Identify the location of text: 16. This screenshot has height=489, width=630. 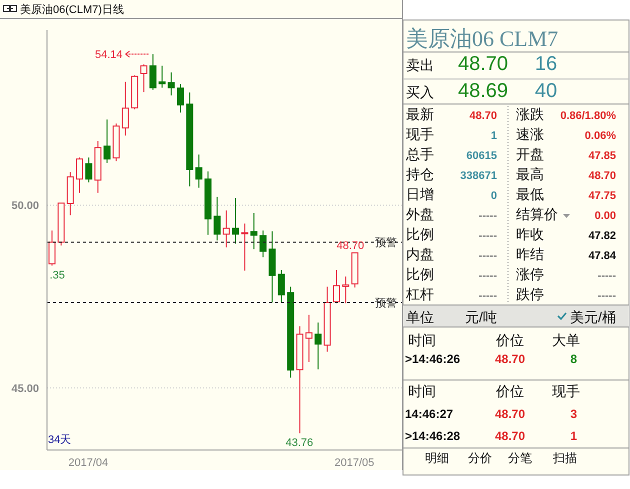
(546, 64).